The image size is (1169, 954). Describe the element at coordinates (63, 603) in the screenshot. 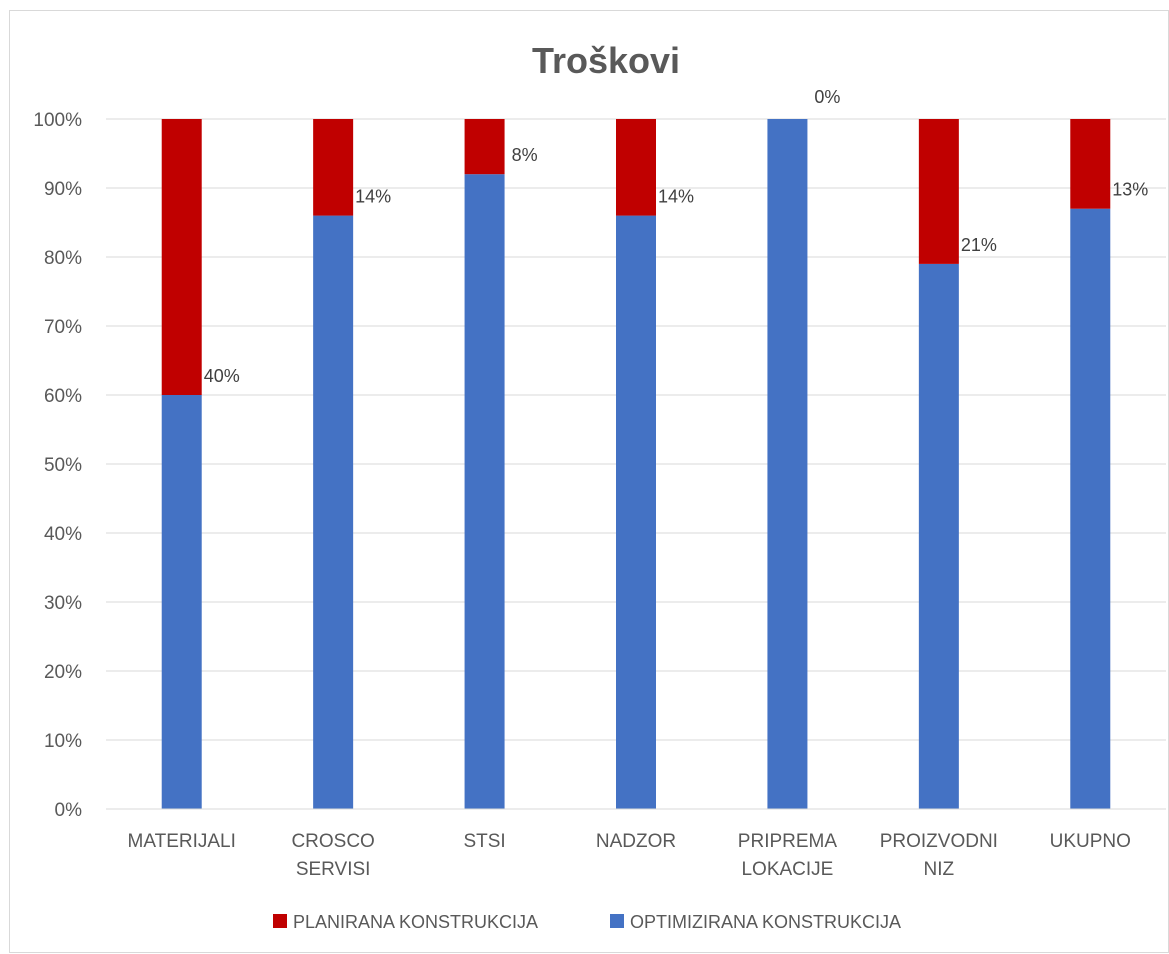

I see `y-tick-label: 30%` at that location.